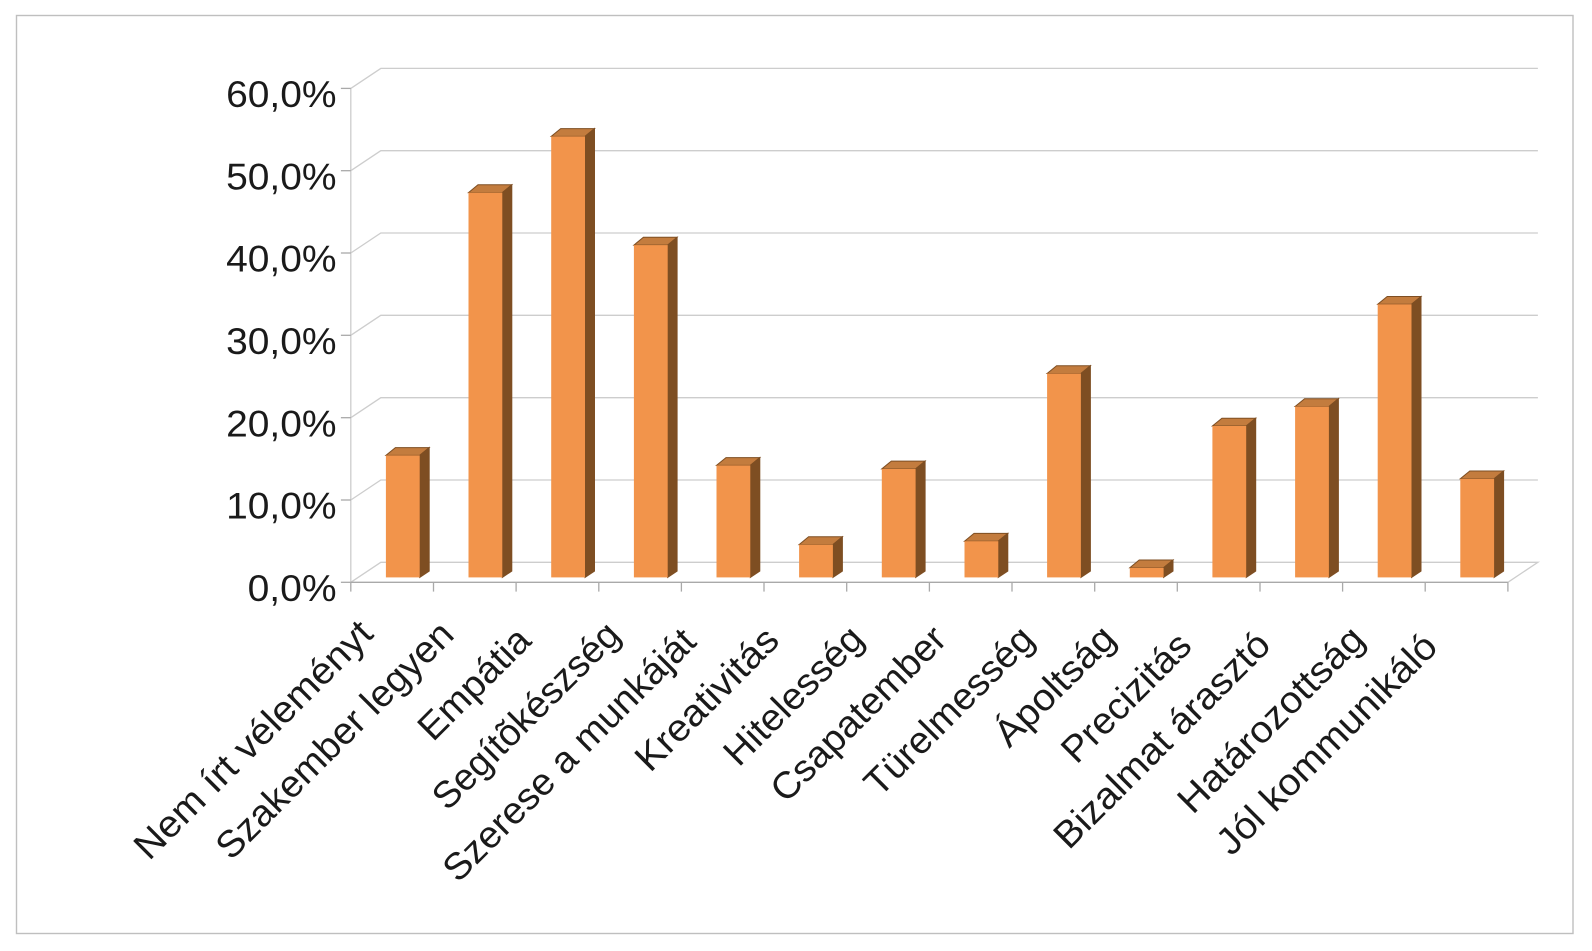 Image resolution: width=1592 pixels, height=951 pixels. What do you see at coordinates (281, 259) in the screenshot?
I see `svg-text: 40,0%` at bounding box center [281, 259].